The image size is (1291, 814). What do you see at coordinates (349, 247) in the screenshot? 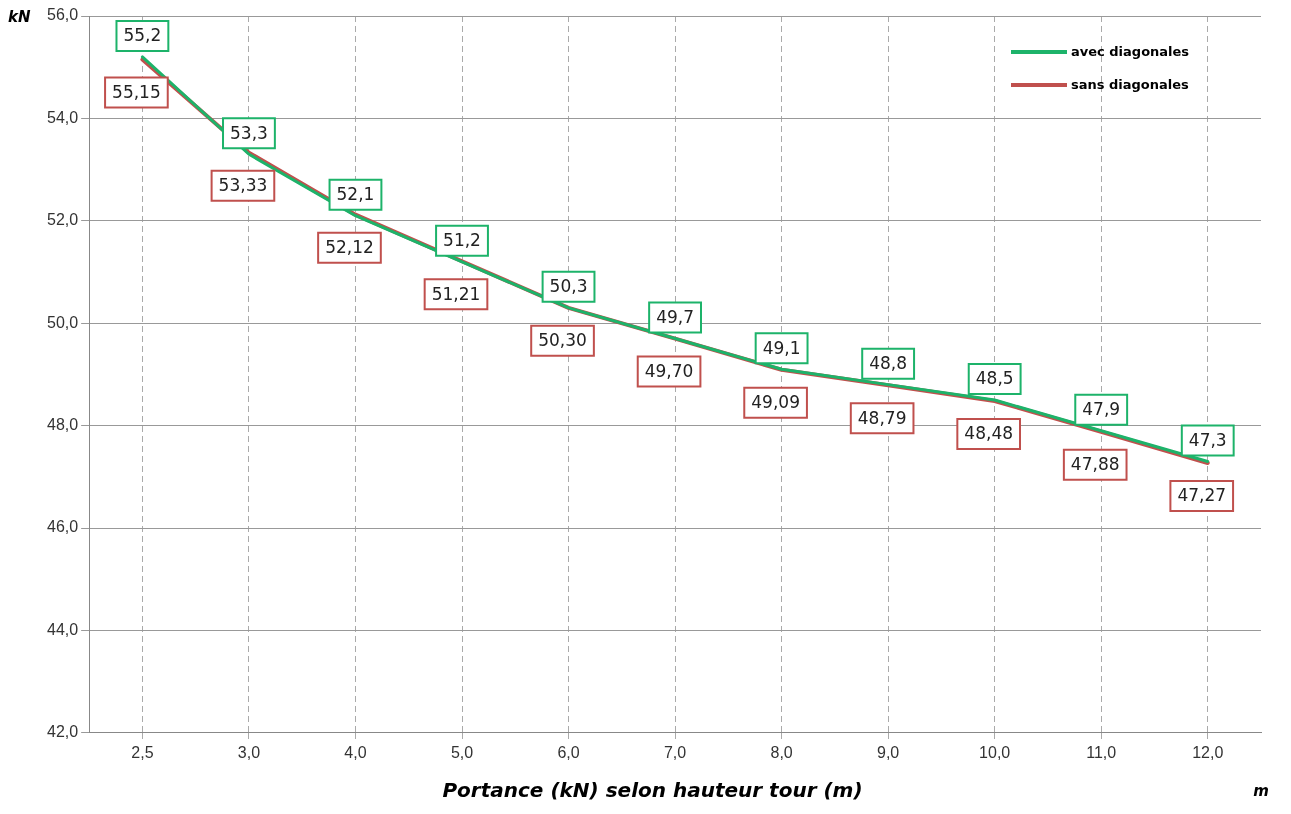
I see `data-label: 52,12` at bounding box center [349, 247].